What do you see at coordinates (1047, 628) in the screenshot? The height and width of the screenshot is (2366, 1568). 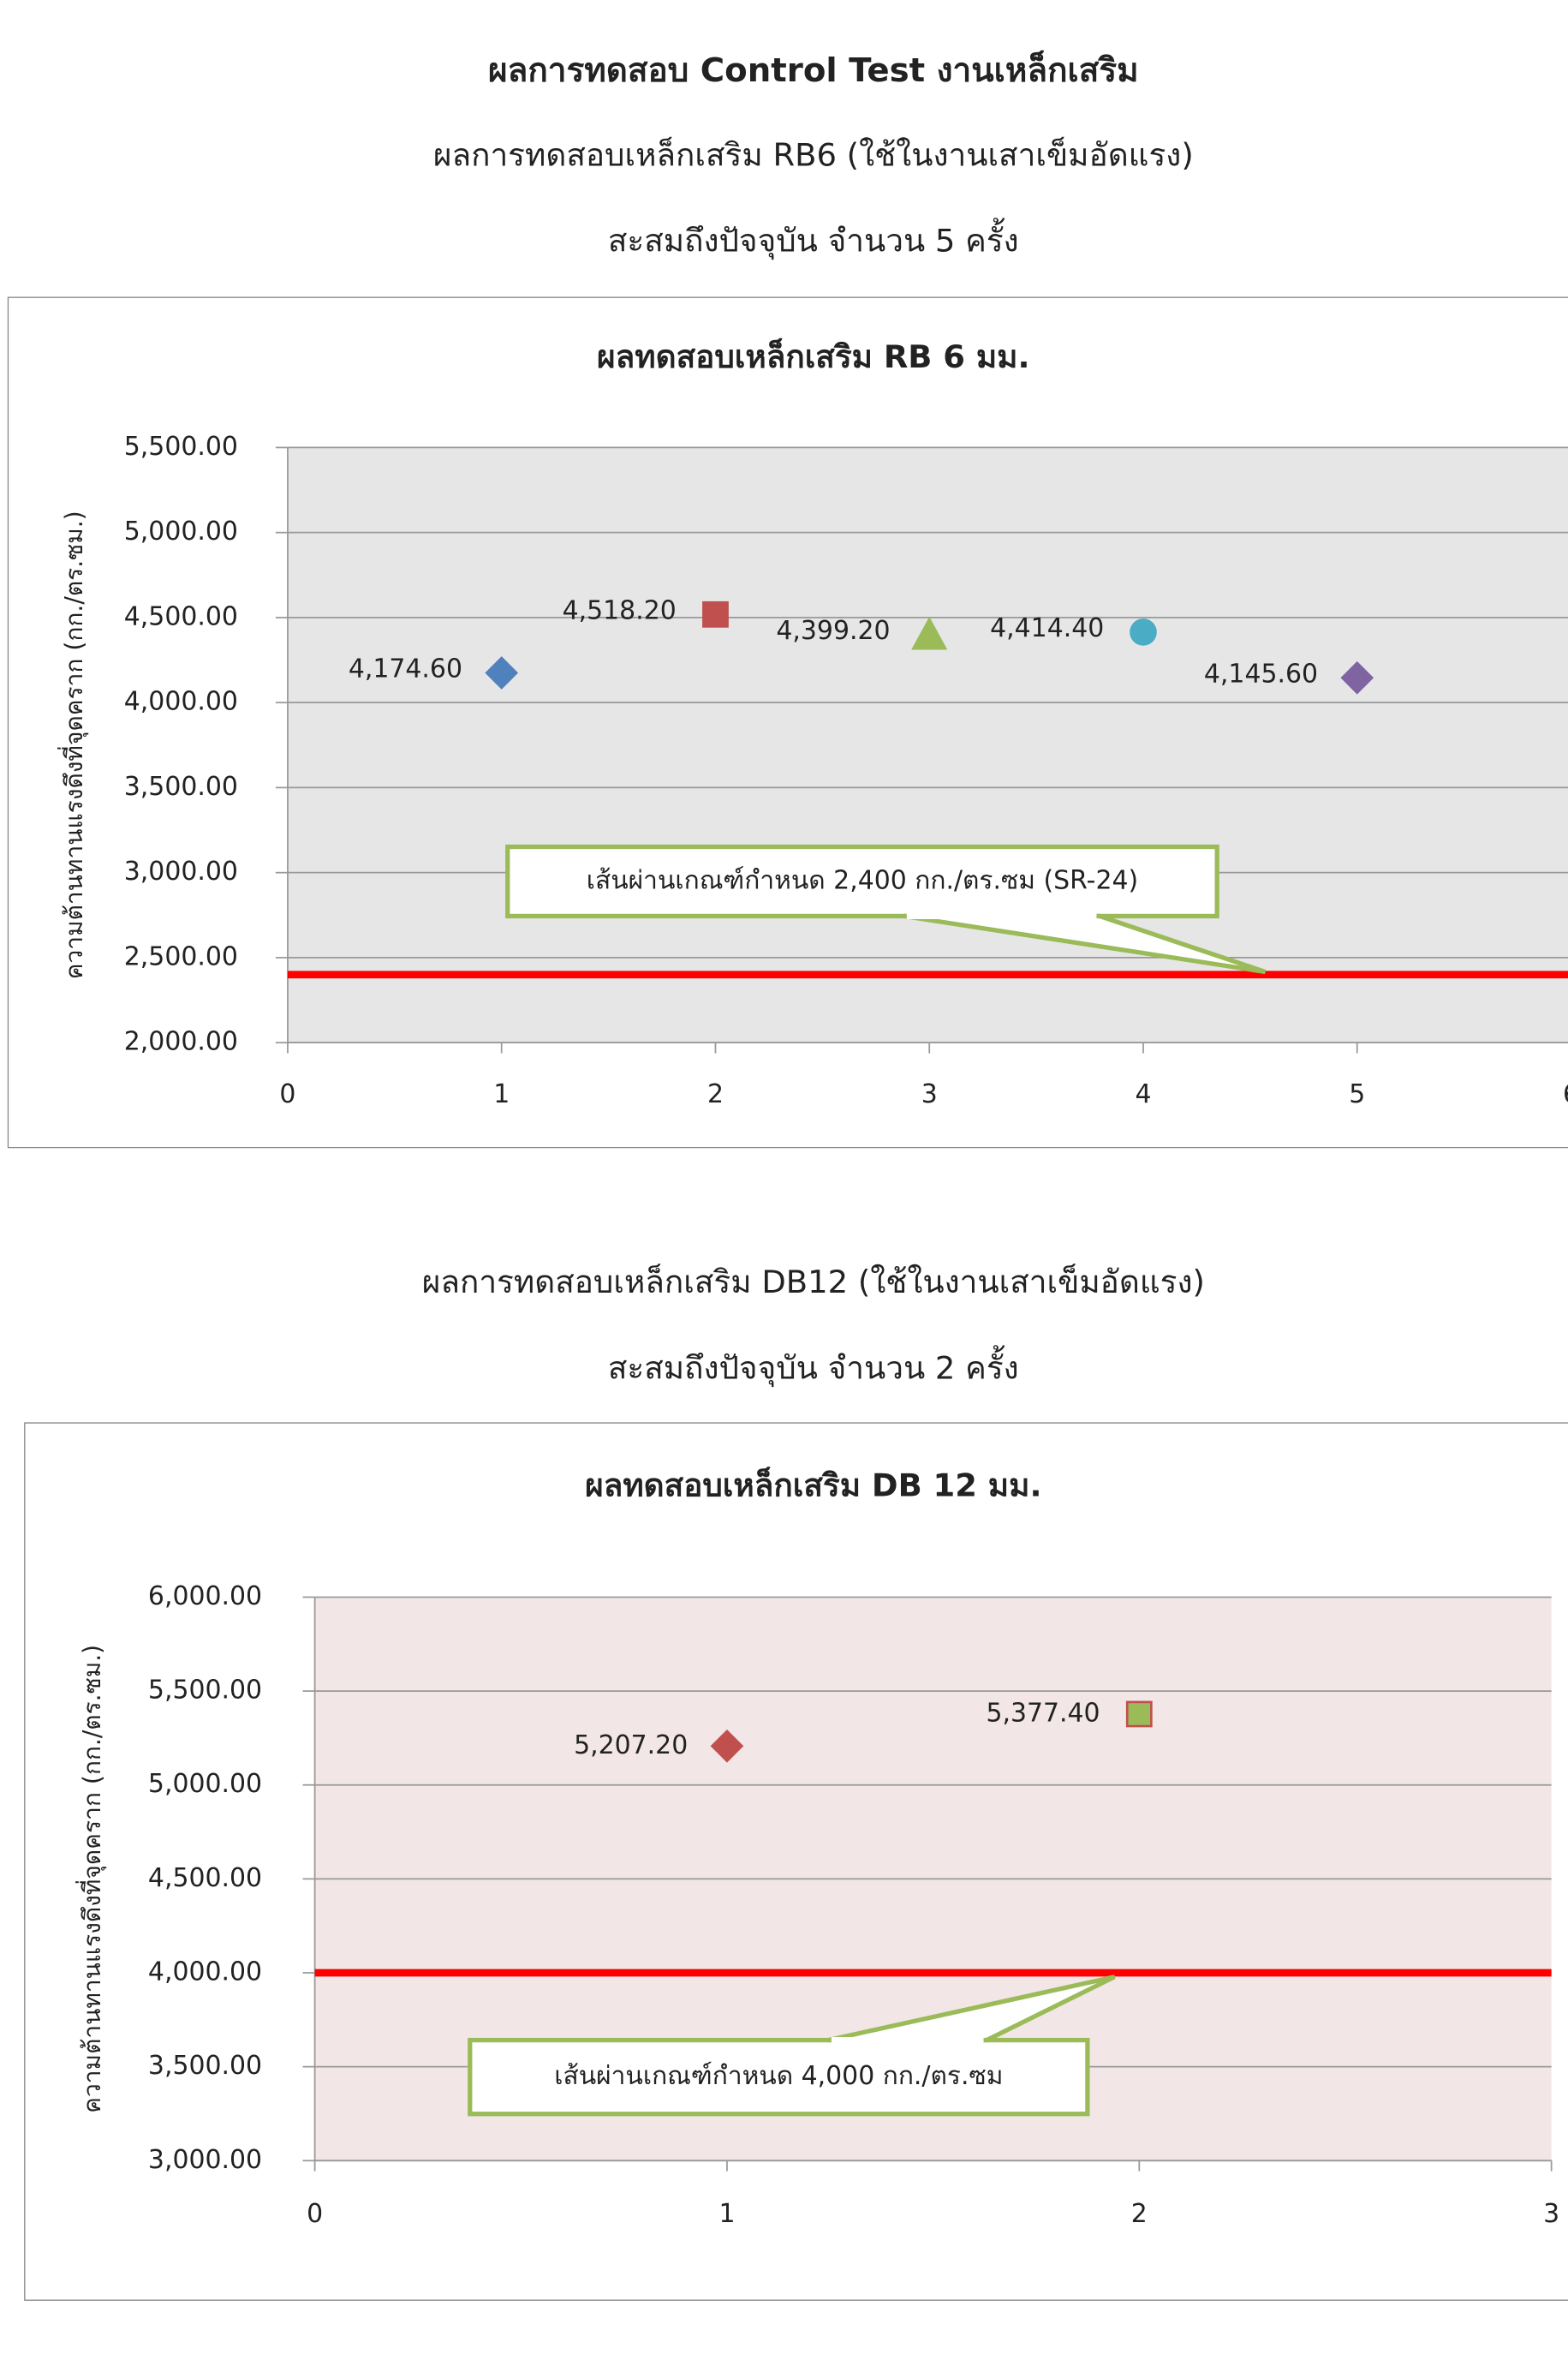 I see `data-label: 4,414.40` at bounding box center [1047, 628].